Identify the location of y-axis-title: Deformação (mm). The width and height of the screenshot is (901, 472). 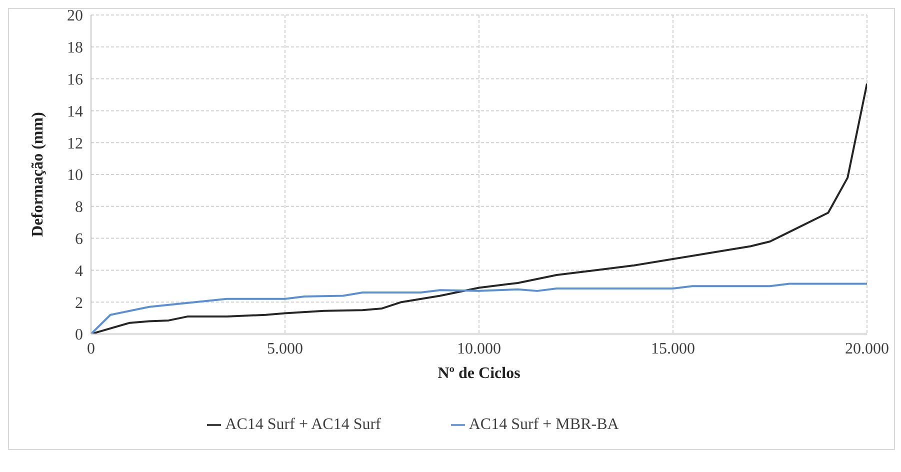
(38, 174).